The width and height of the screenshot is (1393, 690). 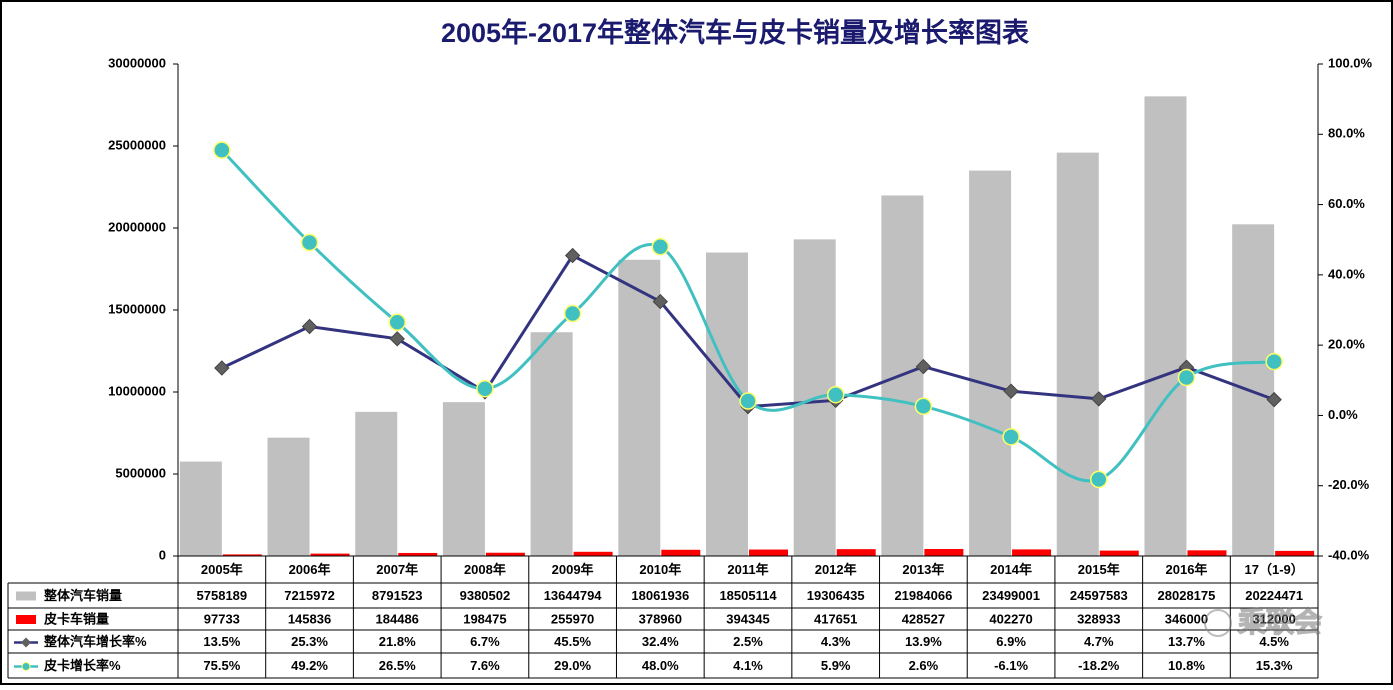 I want to click on table-cell: 24597583, so click(x=1099, y=595).